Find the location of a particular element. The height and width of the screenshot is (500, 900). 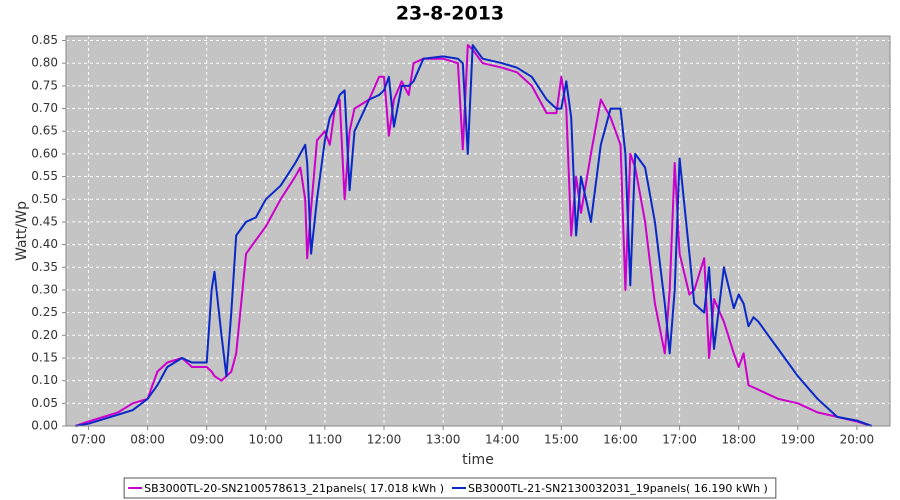

x-tick-label: 15:00 is located at coordinates (561, 440).